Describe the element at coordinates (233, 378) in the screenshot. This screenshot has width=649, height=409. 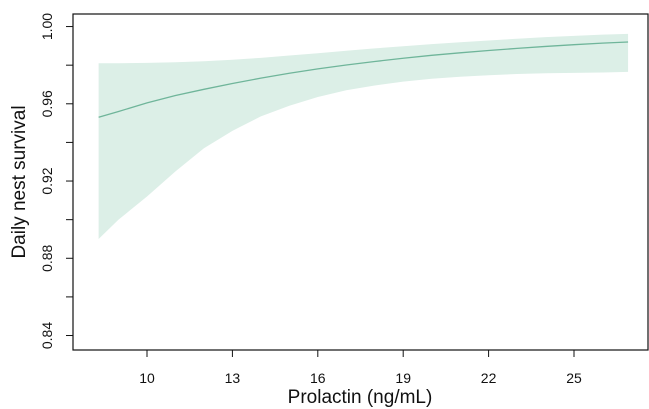
I see `x-tick-label: 13` at that location.